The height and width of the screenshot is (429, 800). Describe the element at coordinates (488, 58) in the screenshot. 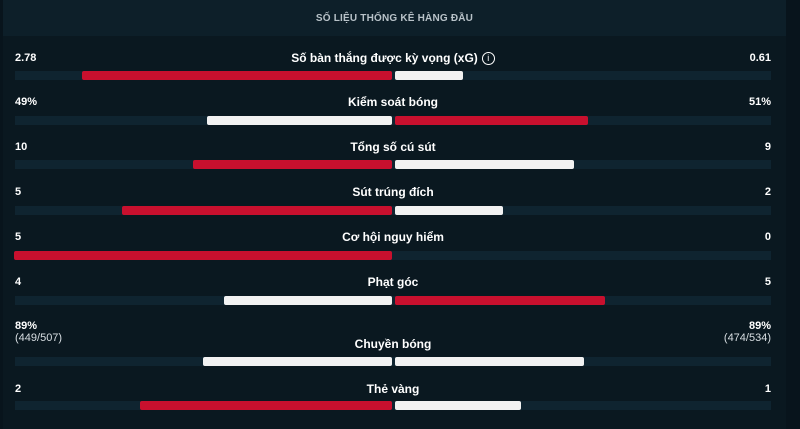

I see `info-icon: i` at that location.